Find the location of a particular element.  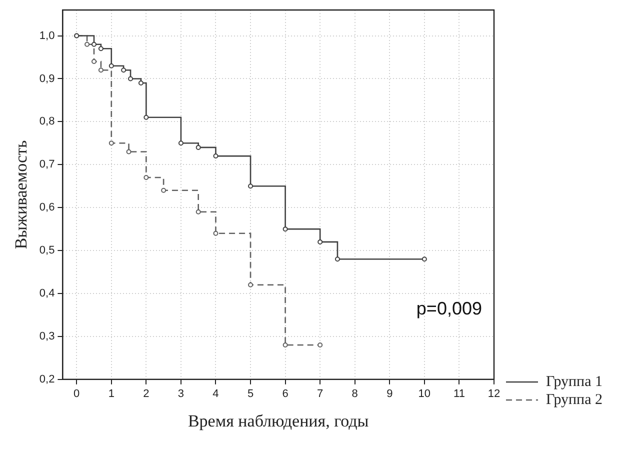

y-tick-label: 0,7 is located at coordinates (47, 164).